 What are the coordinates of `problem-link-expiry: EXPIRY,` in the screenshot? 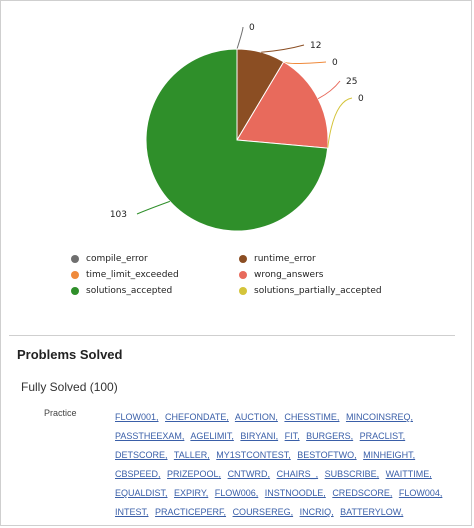 It's located at (191, 493).